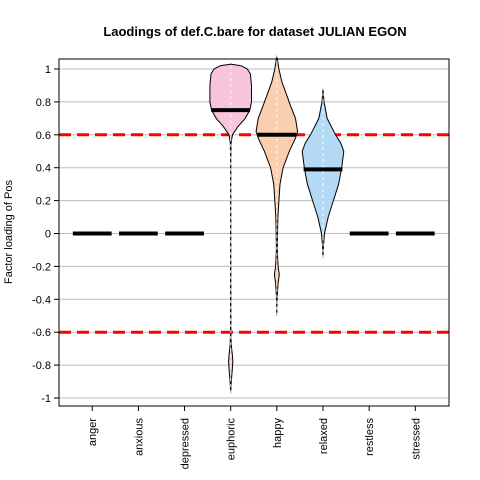 Image resolution: width=480 pixels, height=480 pixels. I want to click on x-tick-label-depressed: depressed, so click(186, 443).